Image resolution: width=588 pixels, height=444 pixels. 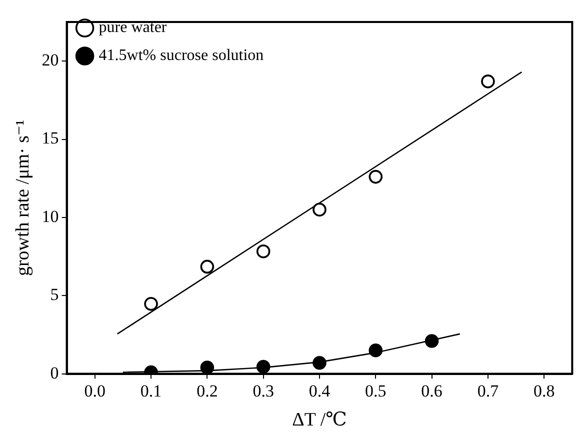 I want to click on x-tick-label: 0.1, so click(x=151, y=390).